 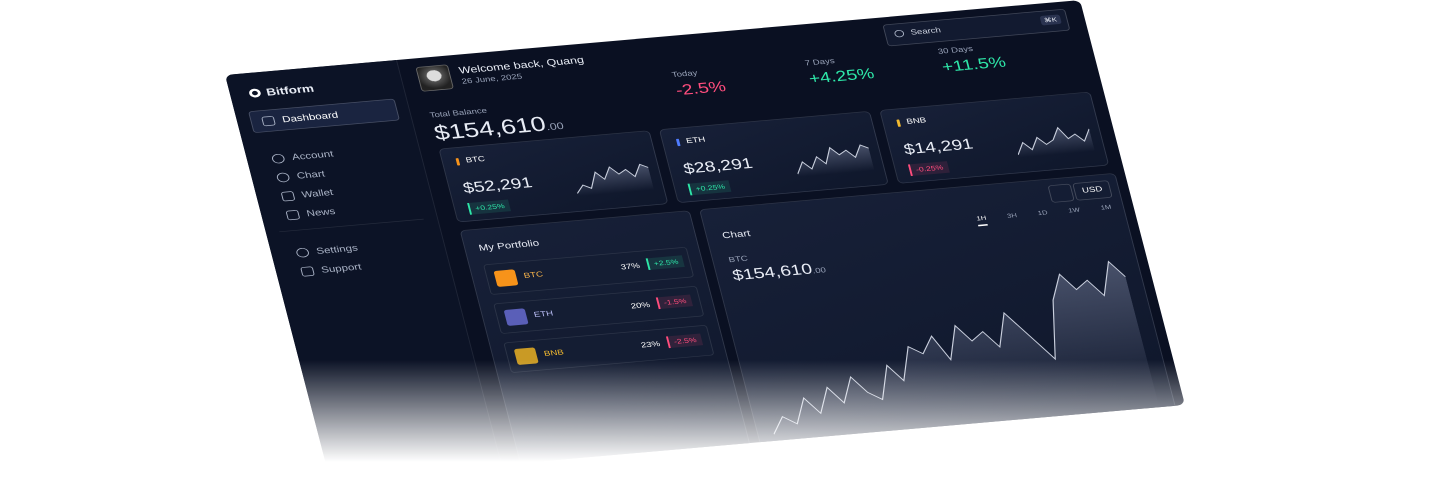 I want to click on brand-name: Bitform, so click(x=290, y=90).